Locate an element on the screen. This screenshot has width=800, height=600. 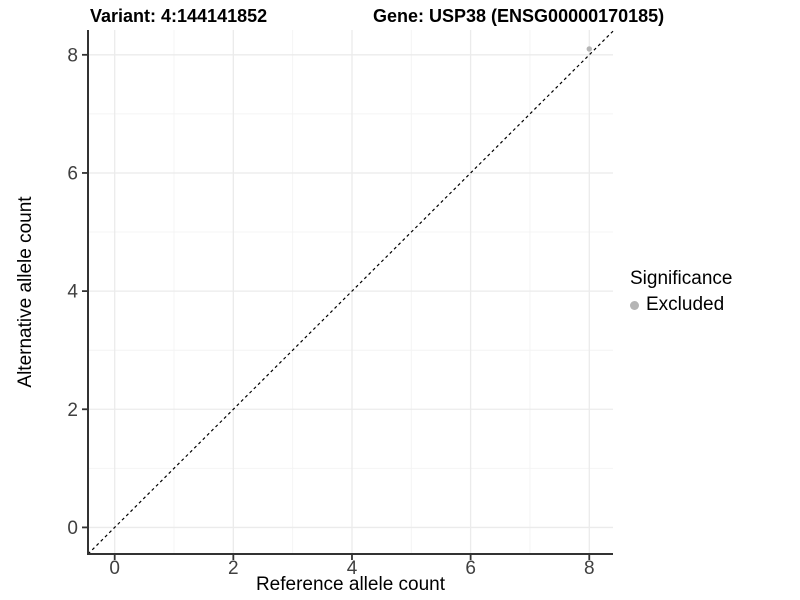
y-tick-label: 8 is located at coordinates (72, 55).